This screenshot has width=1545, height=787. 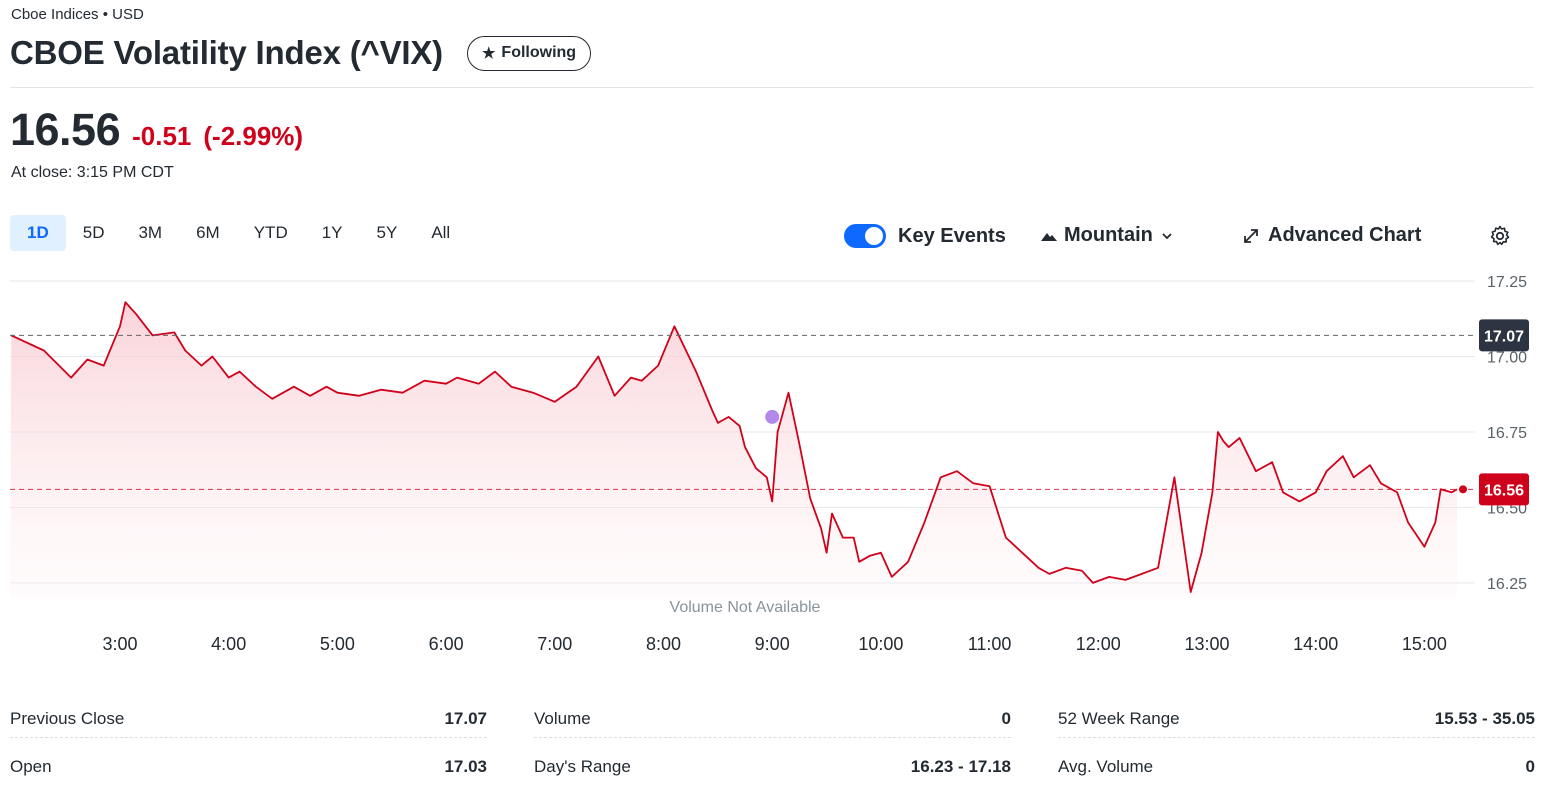 What do you see at coordinates (441, 232) in the screenshot?
I see `range-all: All` at bounding box center [441, 232].